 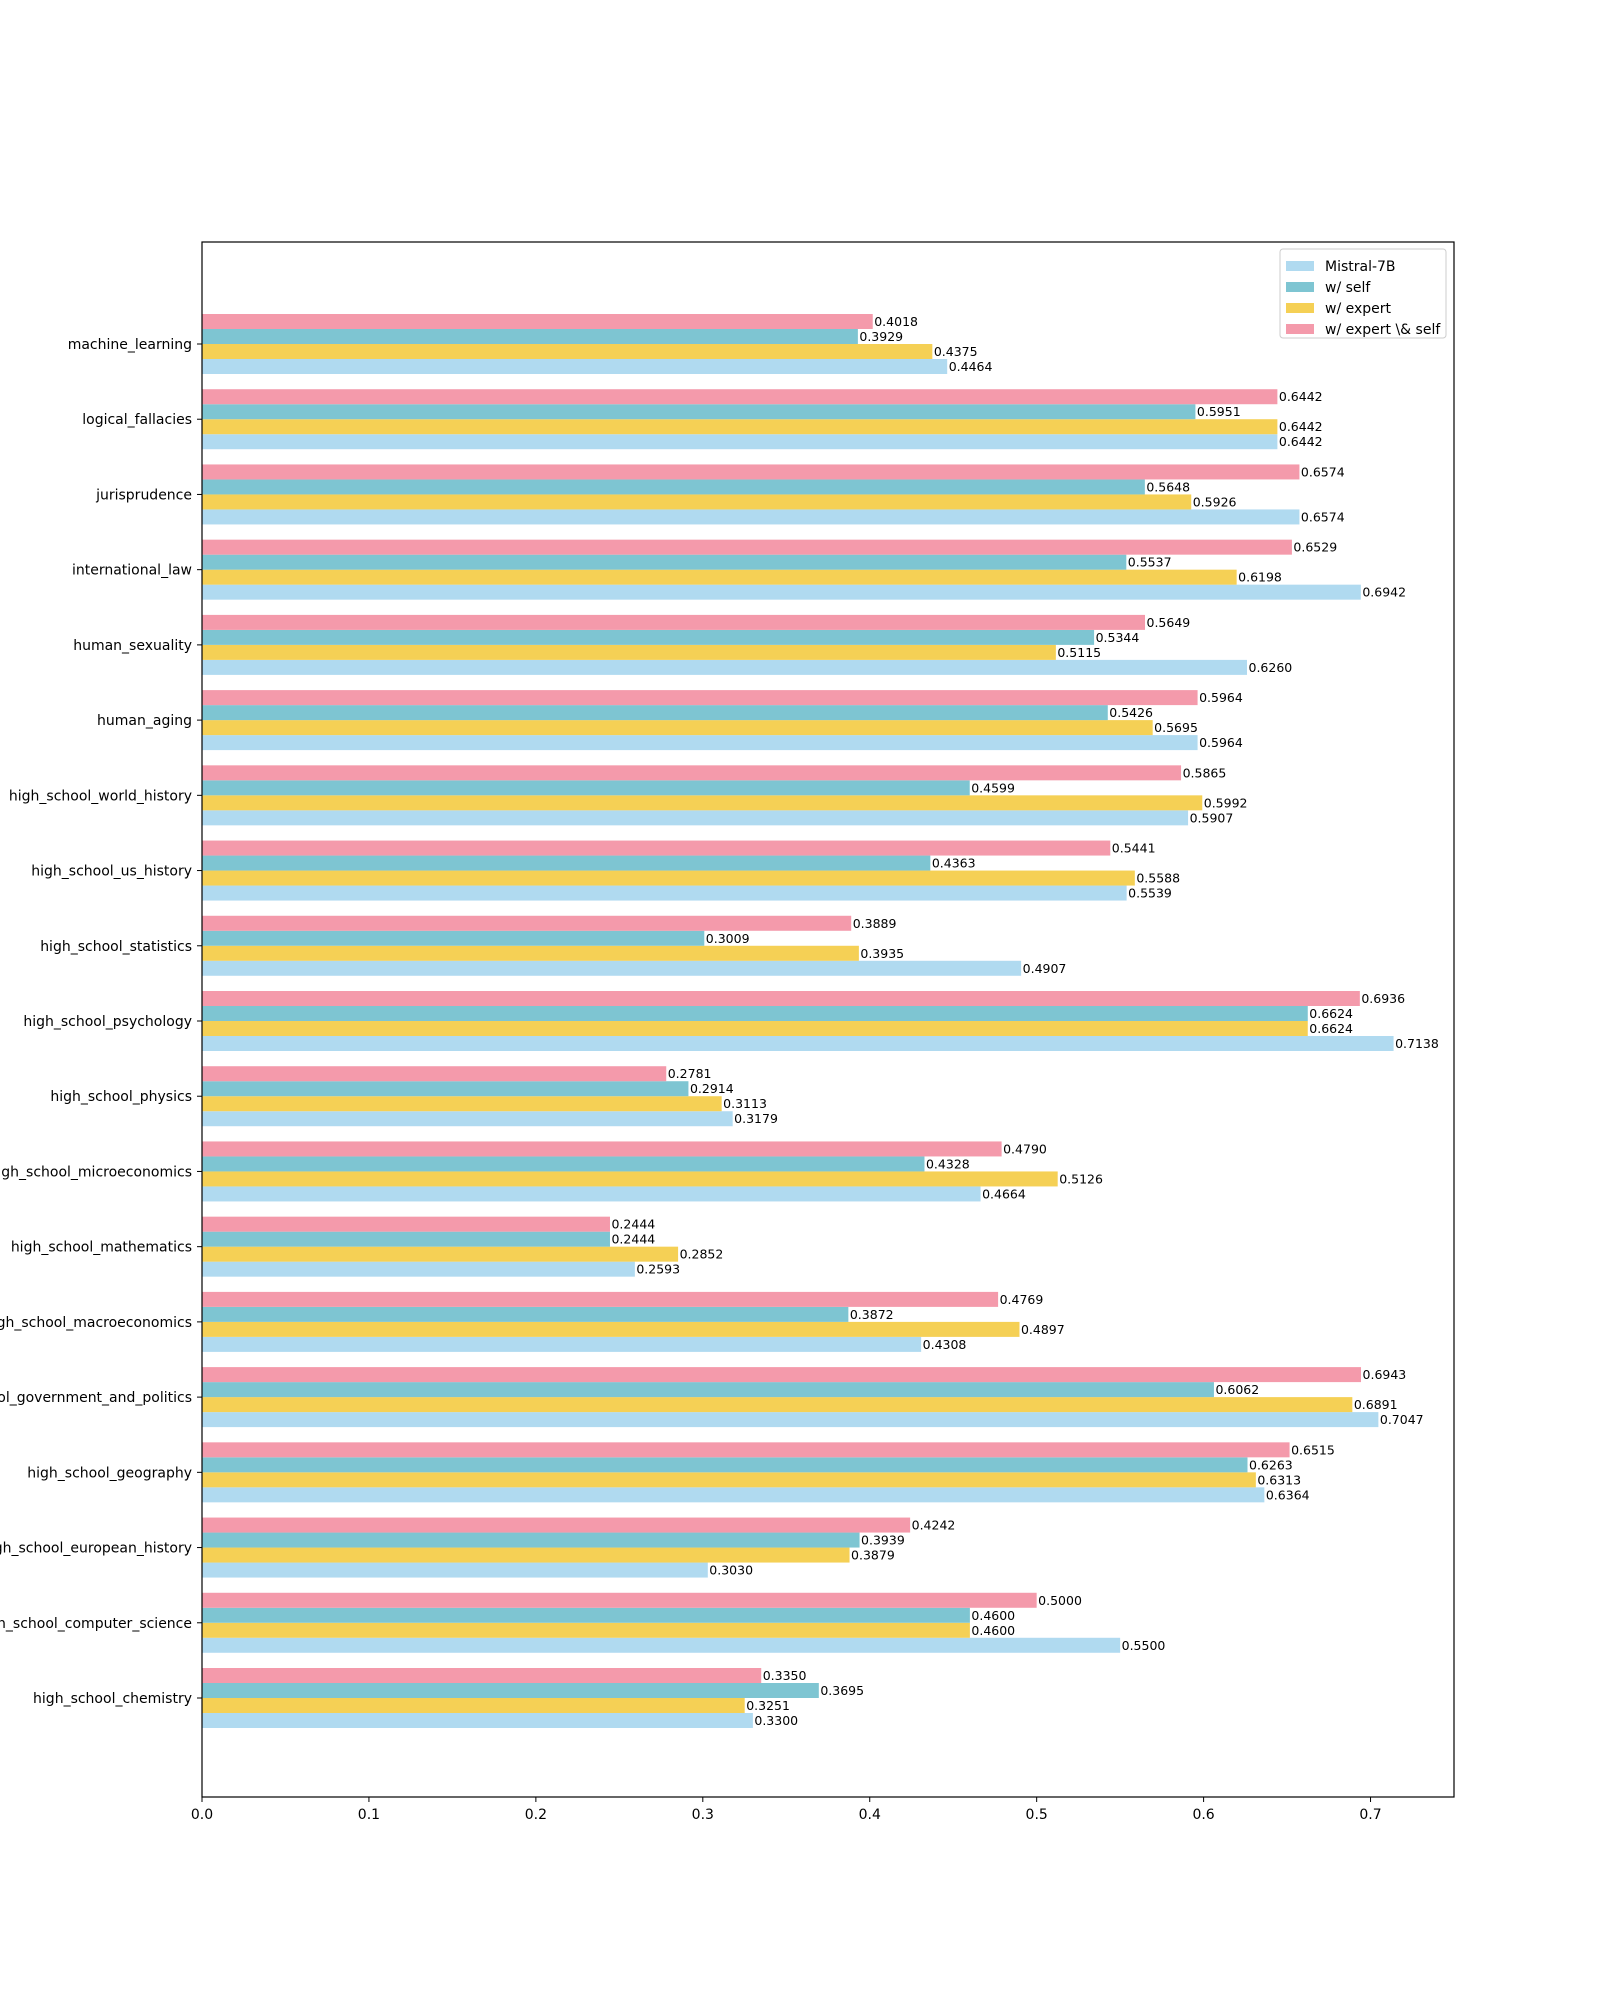 What do you see at coordinates (842, 1690) in the screenshot?
I see `data-label: 0.3695` at bounding box center [842, 1690].